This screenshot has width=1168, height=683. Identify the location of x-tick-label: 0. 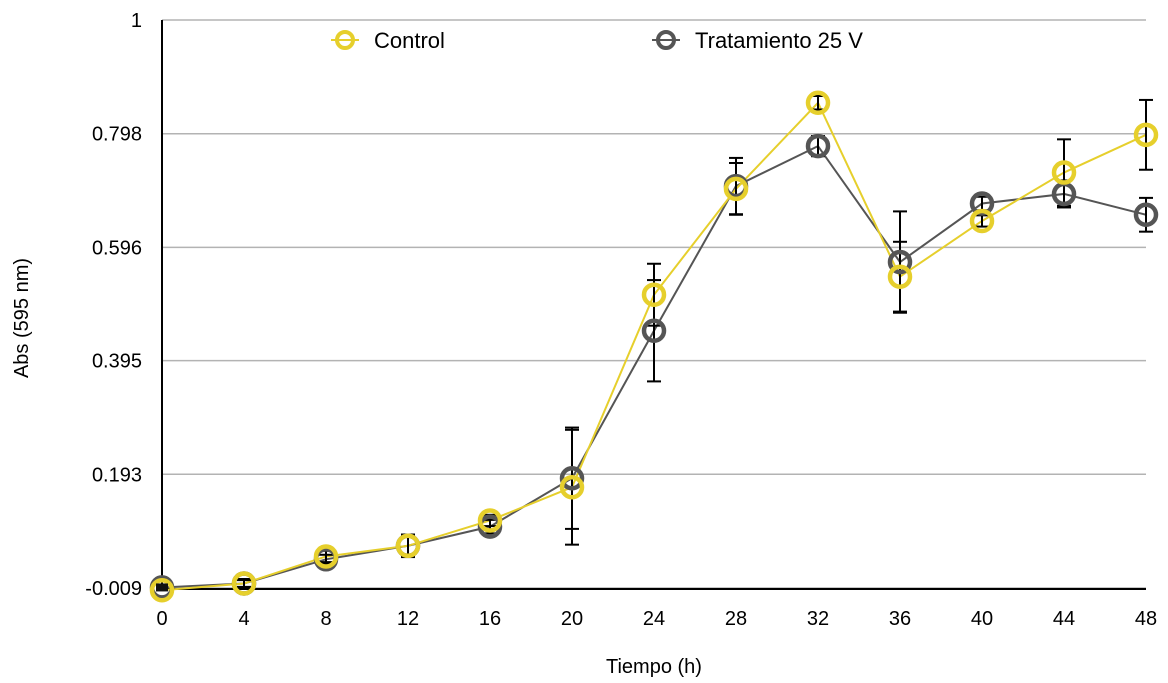
(161, 619).